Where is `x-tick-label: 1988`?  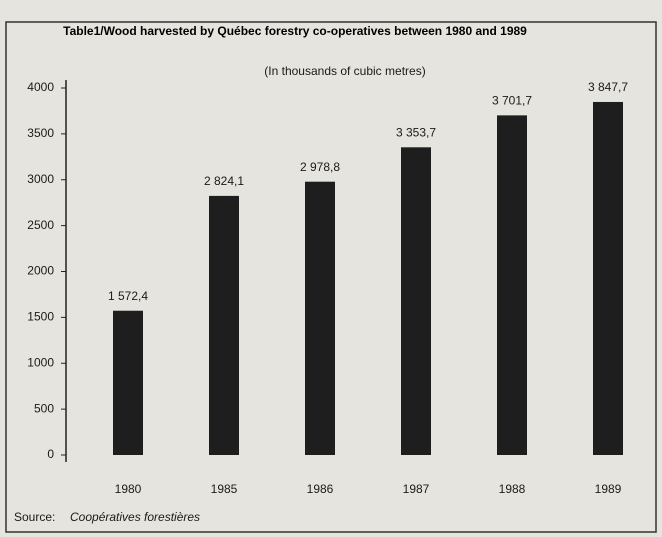 x-tick-label: 1988 is located at coordinates (512, 489).